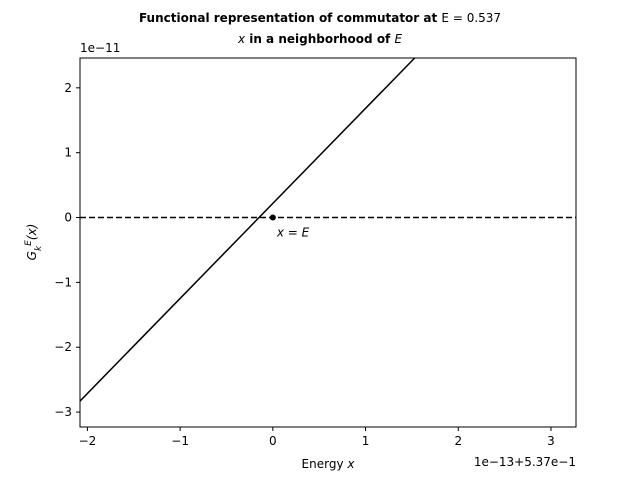  I want to click on x-tick-label: 0, so click(273, 441).